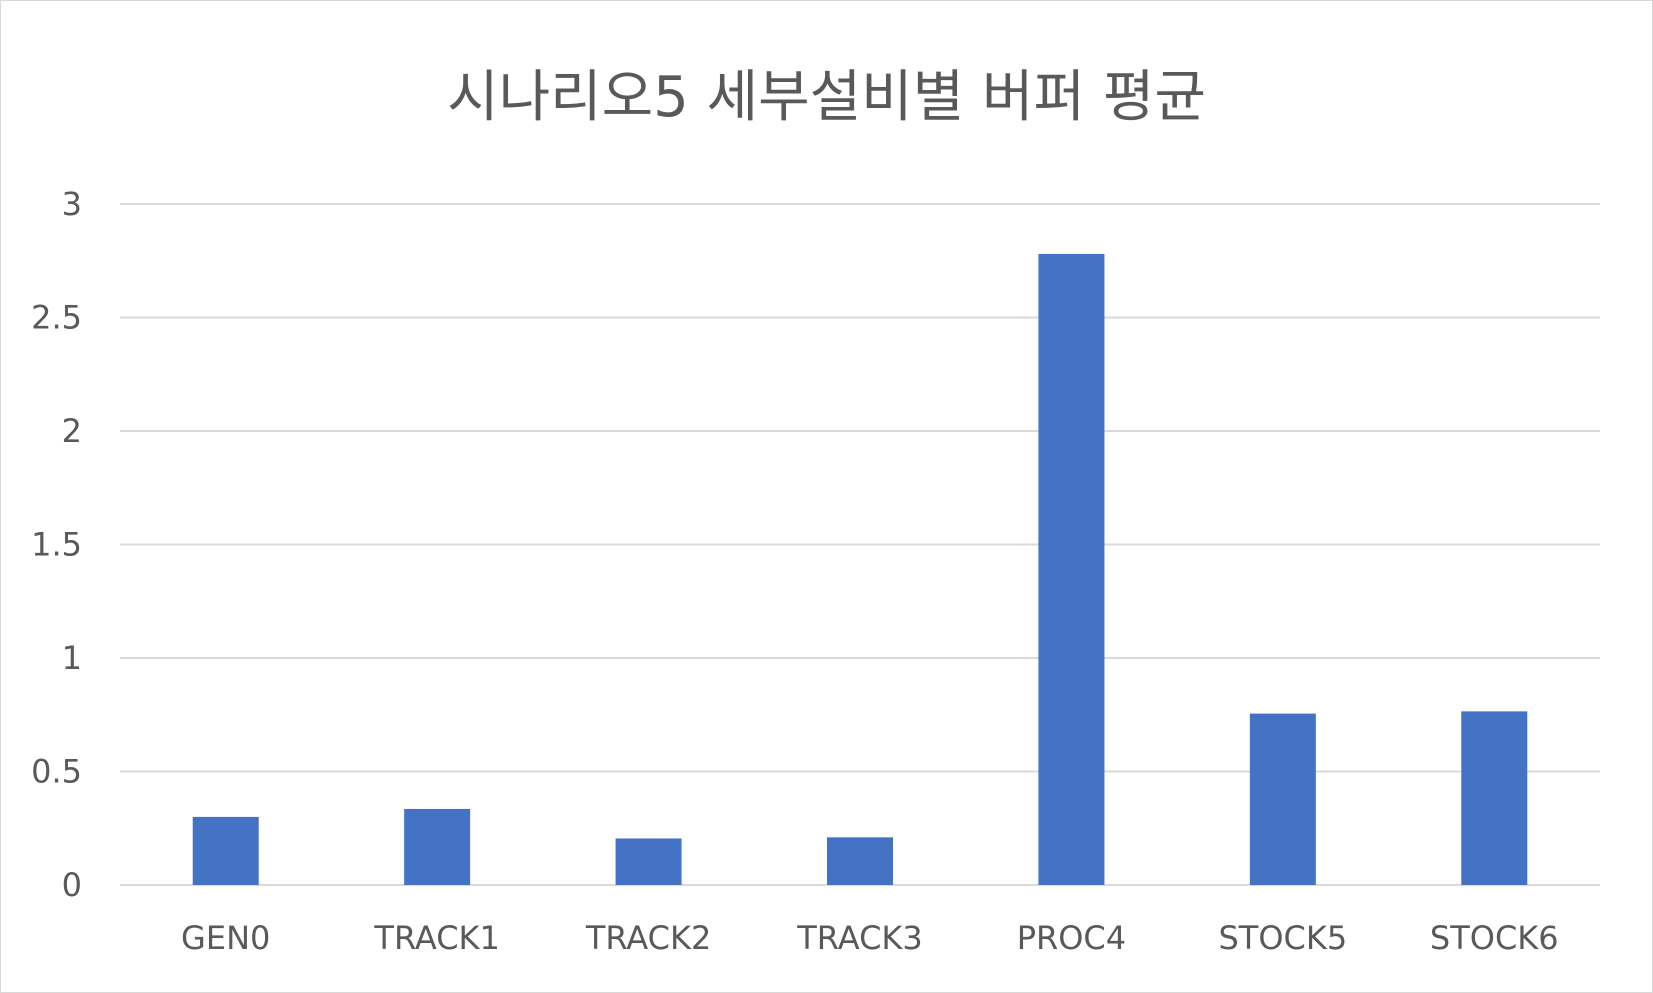 This screenshot has width=1653, height=993. Describe the element at coordinates (1494, 938) in the screenshot. I see `x-category-label: STOCK6` at that location.